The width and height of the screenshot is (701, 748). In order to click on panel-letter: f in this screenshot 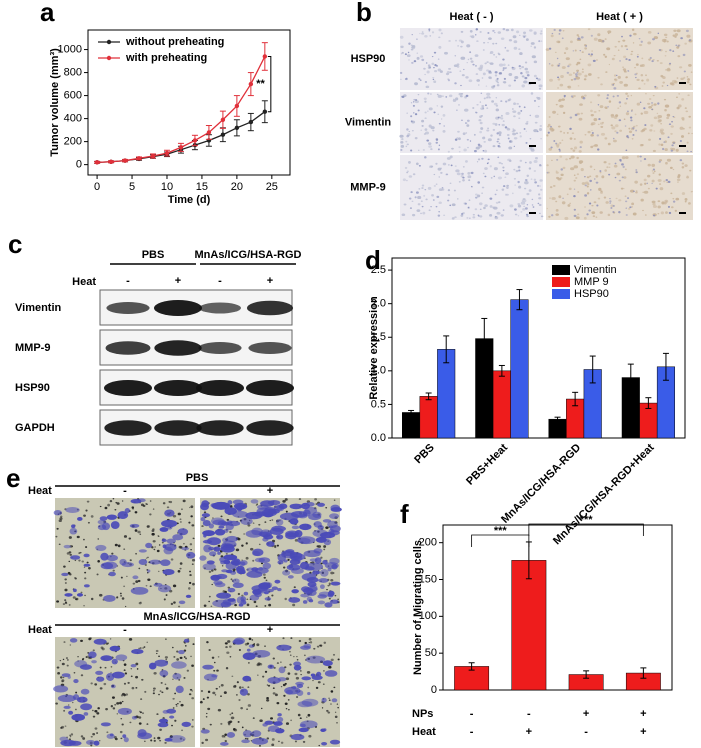, I will do `click(404, 514)`.